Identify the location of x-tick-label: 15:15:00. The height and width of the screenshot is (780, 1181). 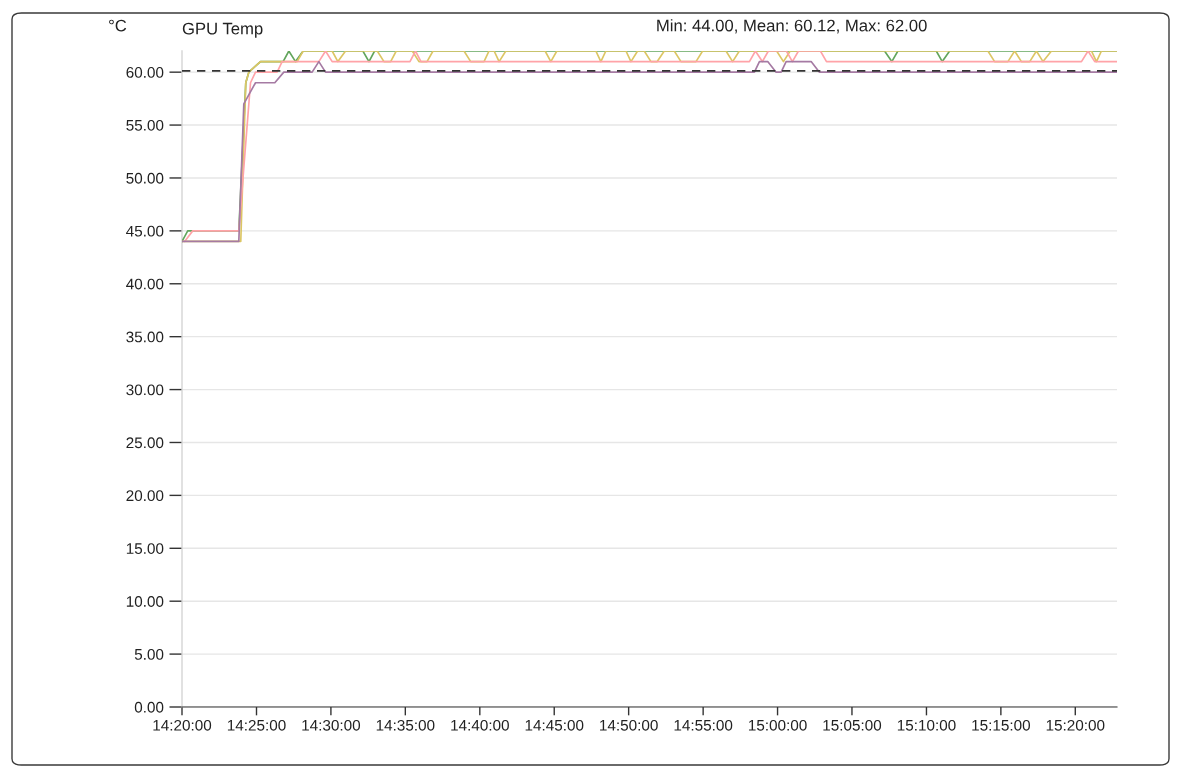
(1001, 725).